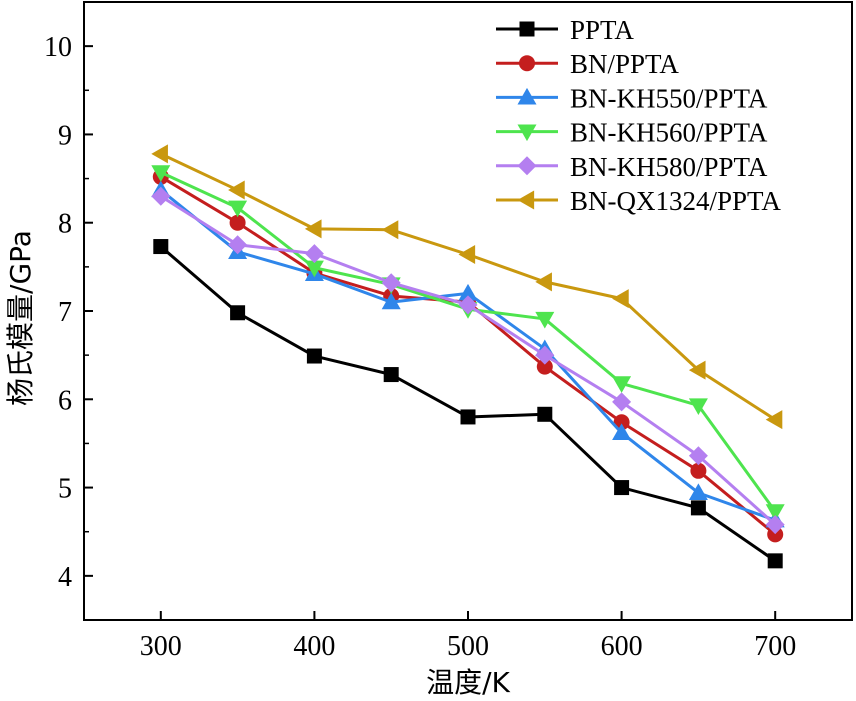  Describe the element at coordinates (65, 312) in the screenshot. I see `y-tick-label: 7` at that location.